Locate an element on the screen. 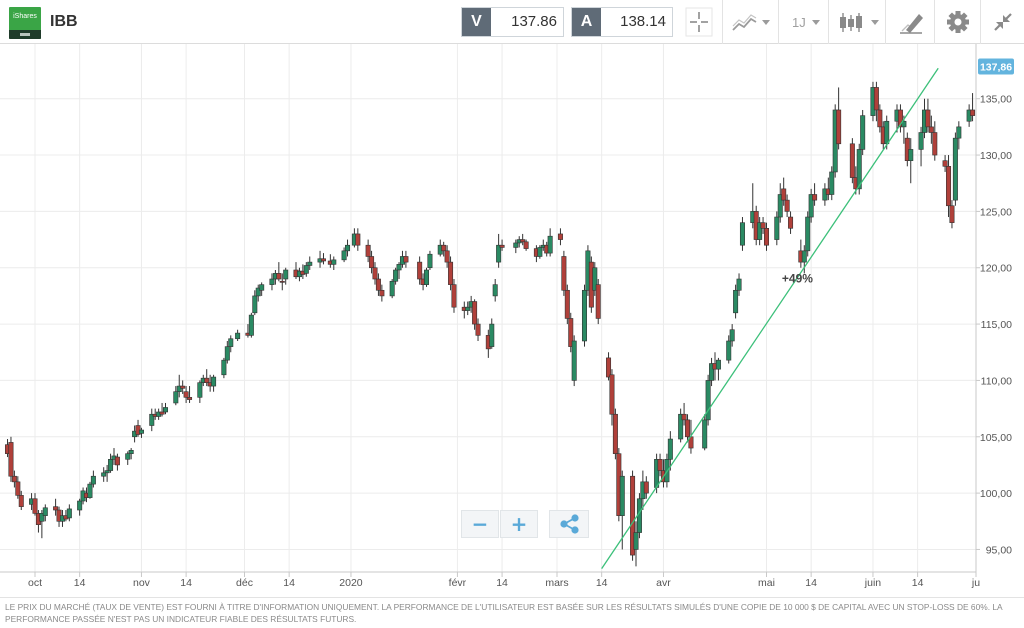 This screenshot has width=1024, height=628. chart-type-button is located at coordinates (856, 22).